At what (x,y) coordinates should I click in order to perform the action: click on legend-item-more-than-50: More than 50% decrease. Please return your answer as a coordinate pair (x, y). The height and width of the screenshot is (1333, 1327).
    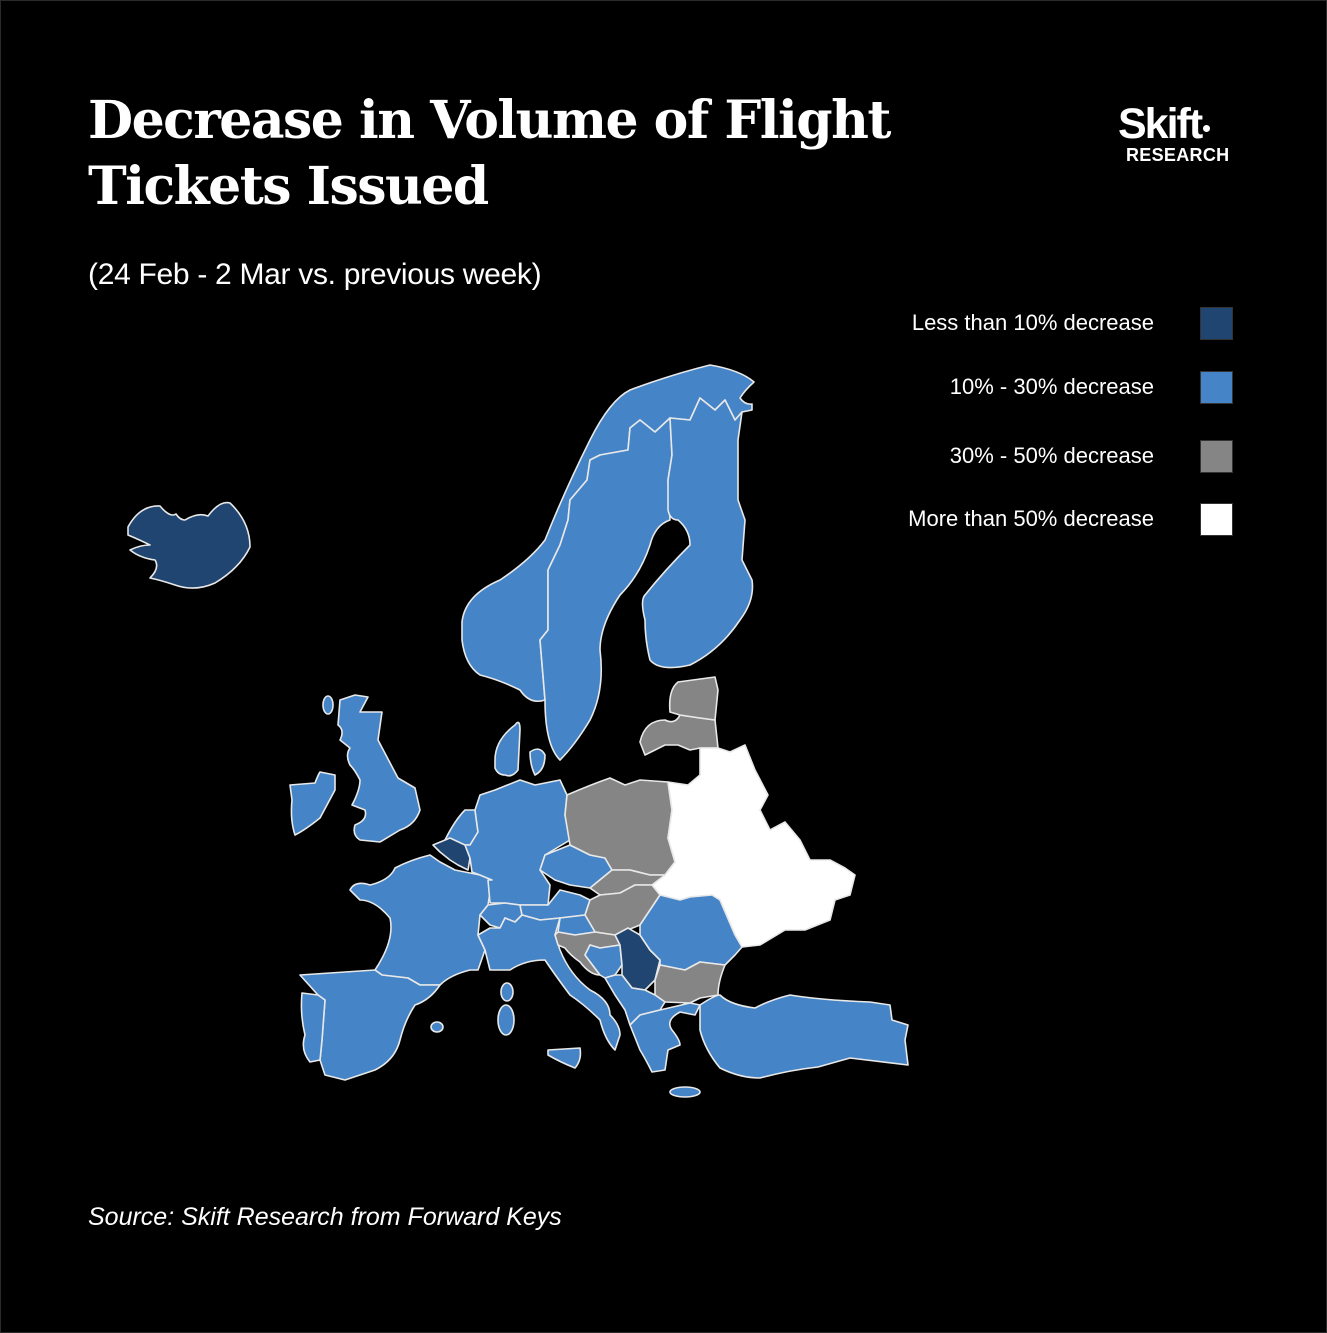
    Looking at the image, I should click on (1070, 519).